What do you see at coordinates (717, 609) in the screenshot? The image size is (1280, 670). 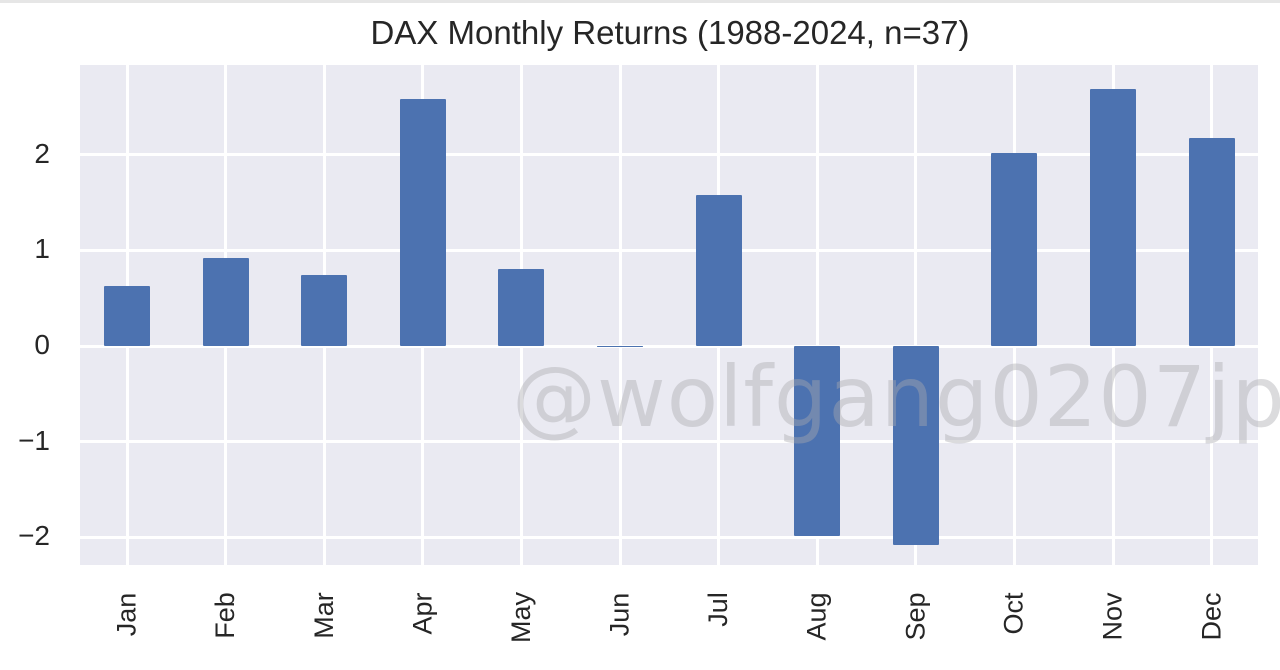 I see `x-tick-label: Jul` at bounding box center [717, 609].